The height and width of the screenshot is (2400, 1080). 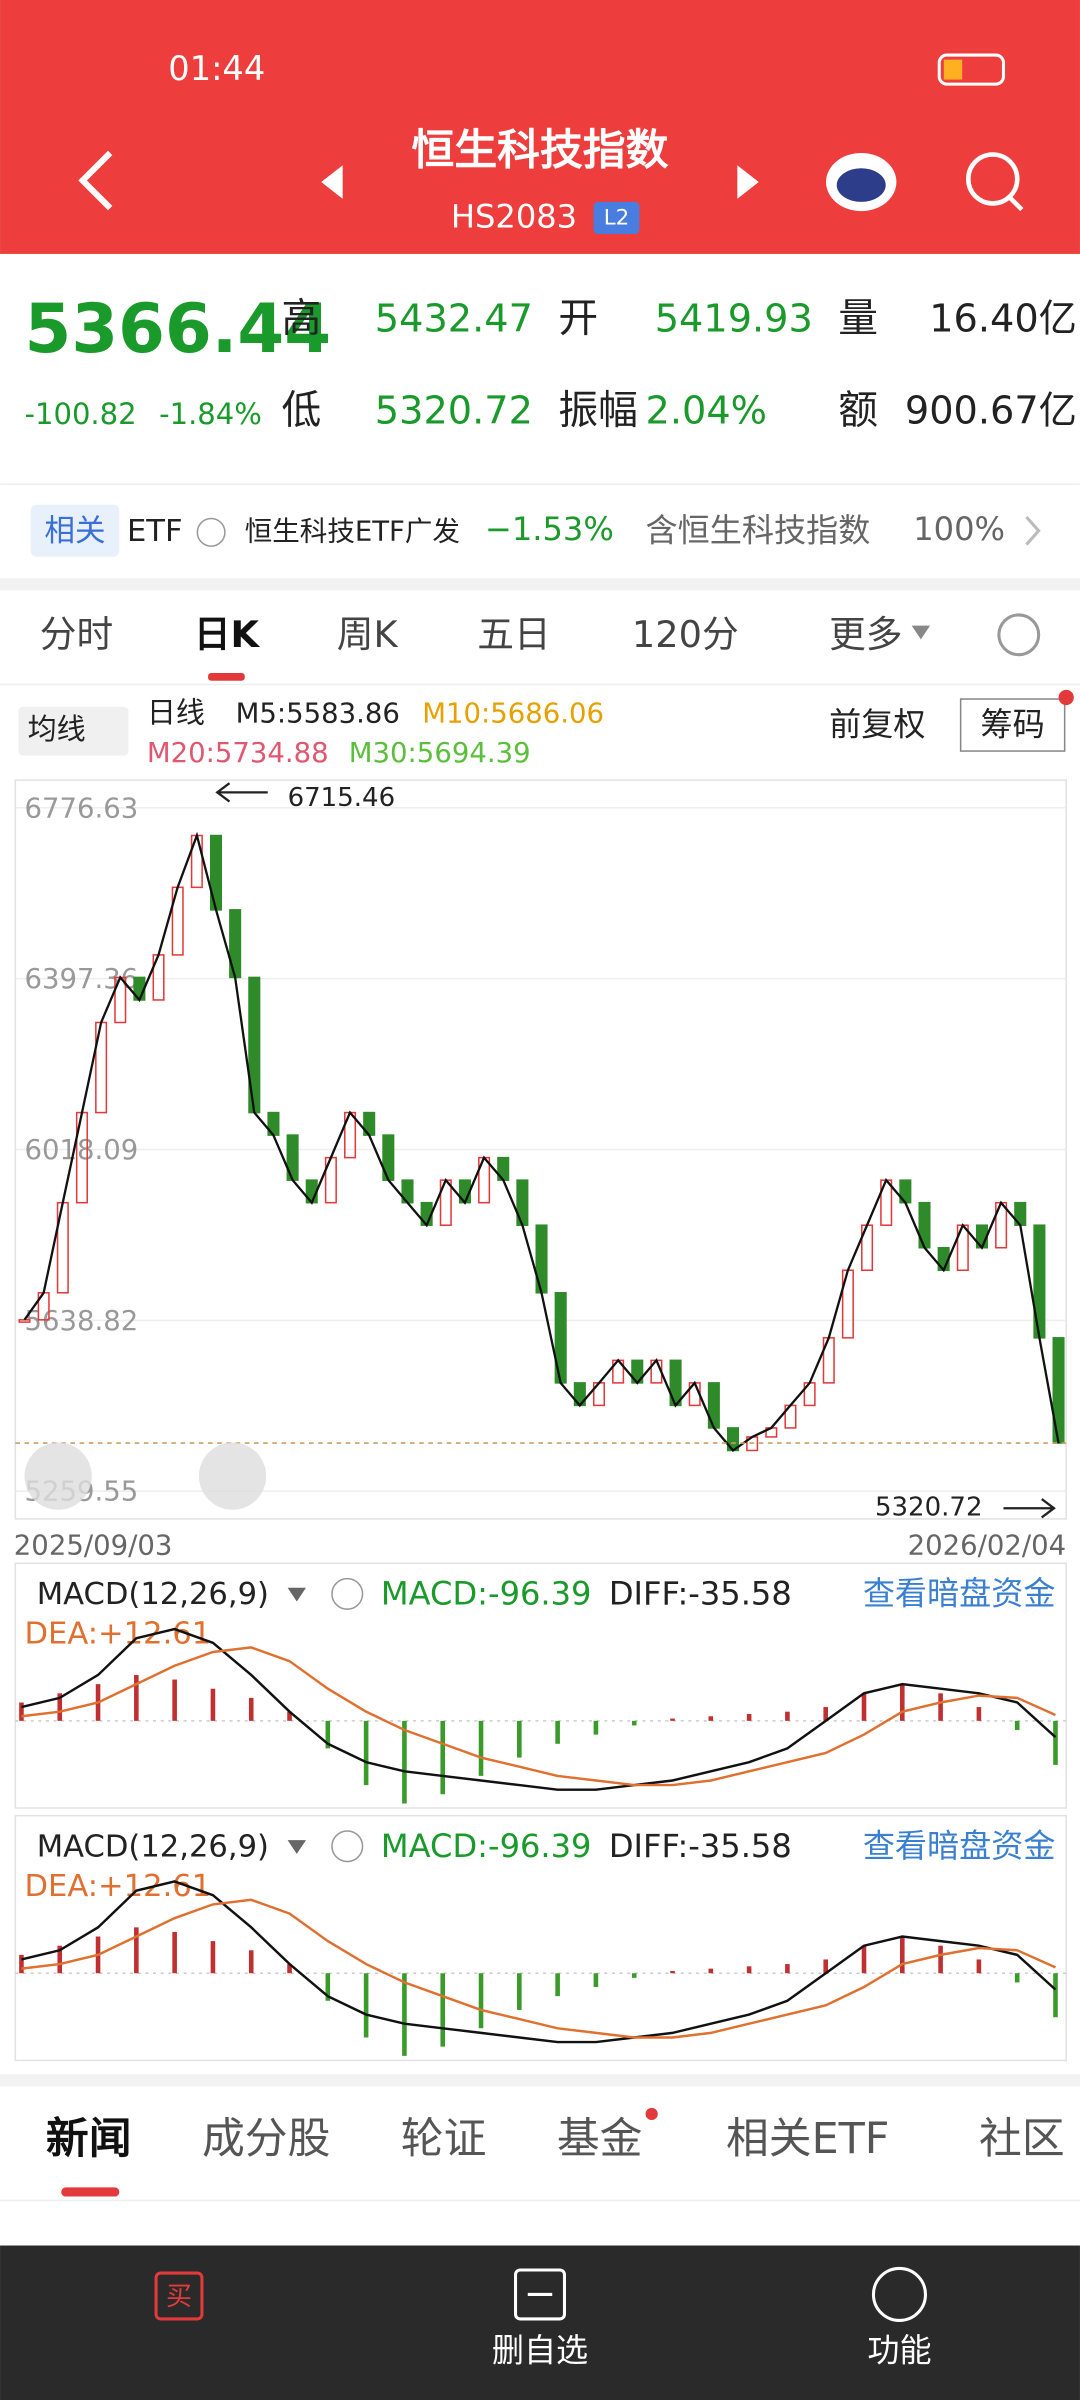 What do you see at coordinates (540, 150) in the screenshot?
I see `title: 恒生科技指数` at bounding box center [540, 150].